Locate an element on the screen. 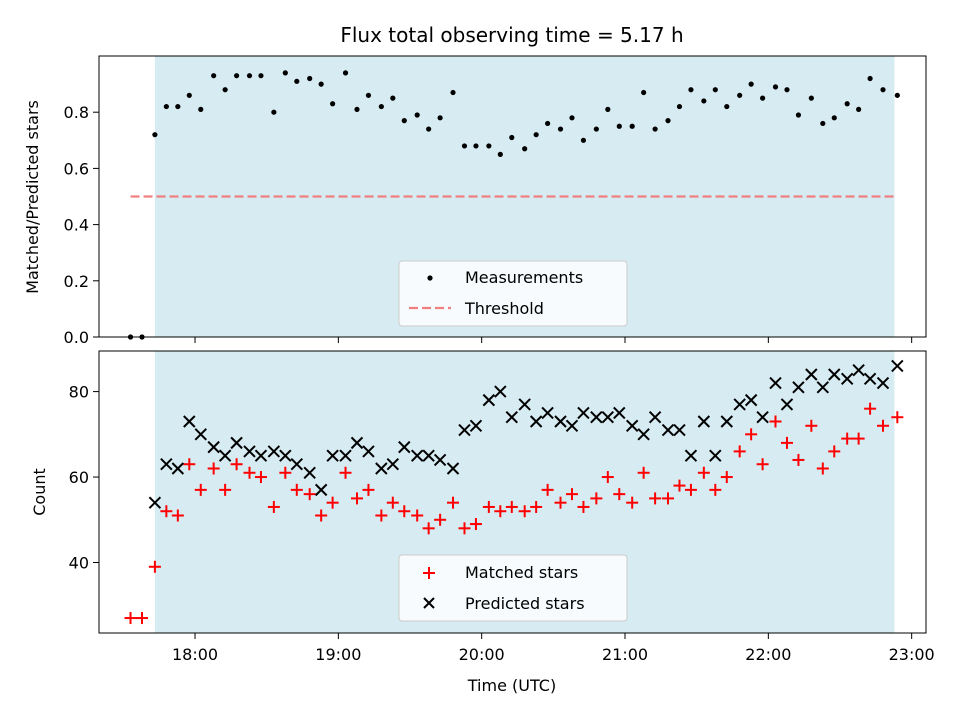  legend-label-predicted: Predicted stars is located at coordinates (525, 603).